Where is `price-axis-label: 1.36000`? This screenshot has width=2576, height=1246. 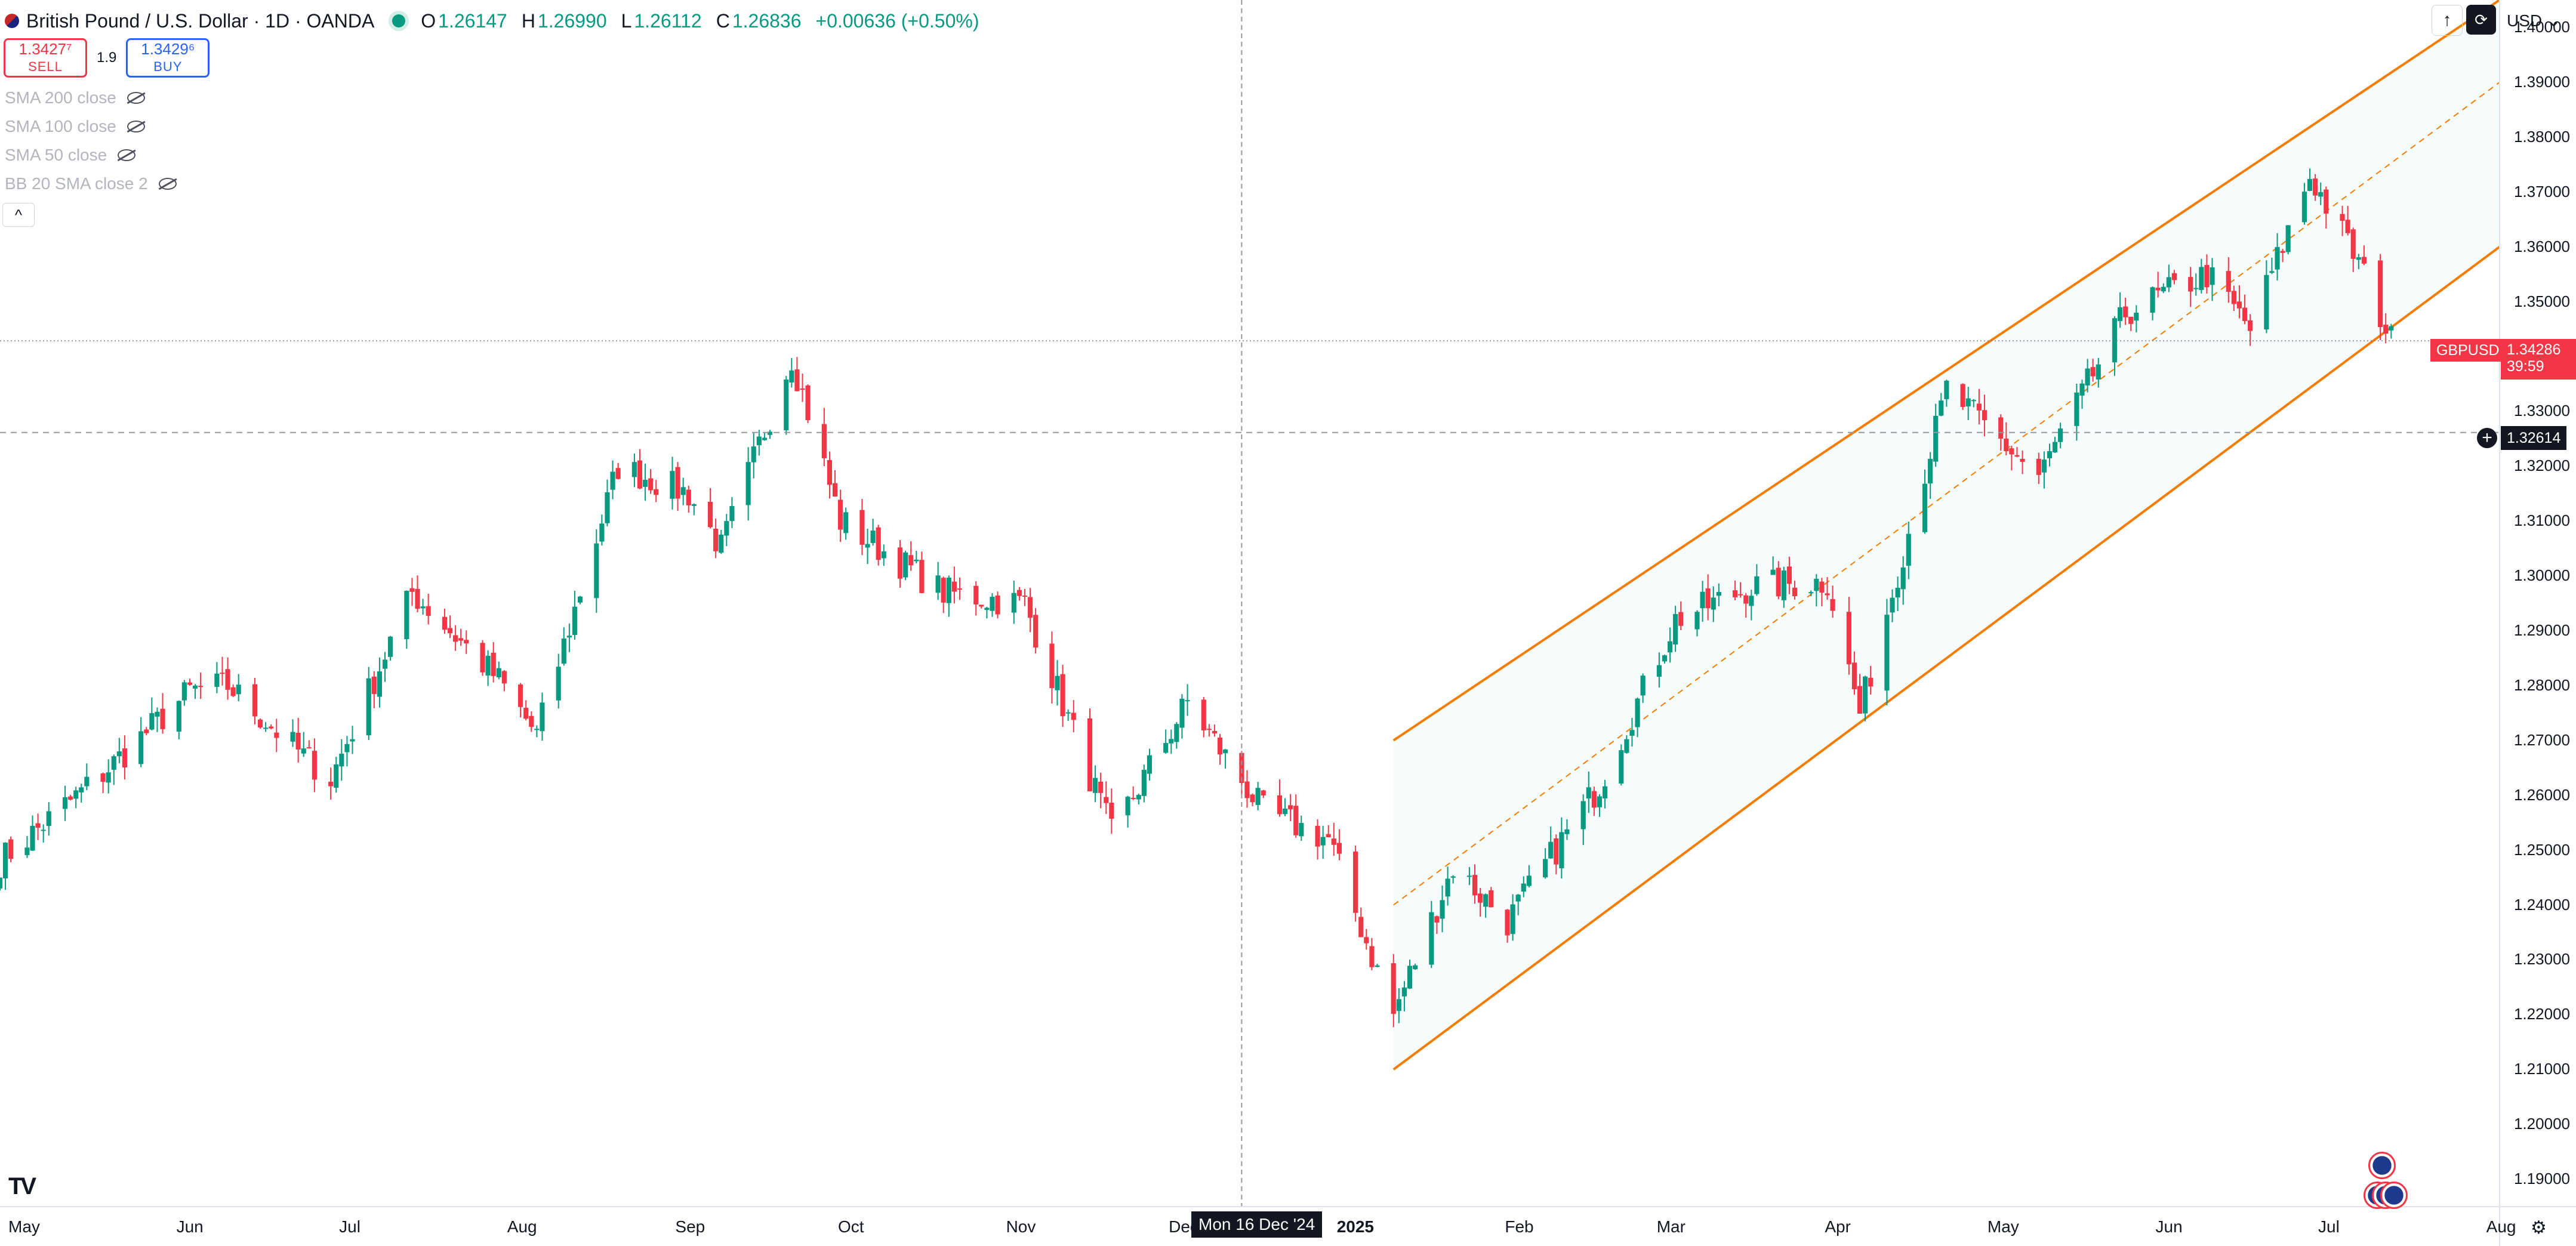 price-axis-label: 1.36000 is located at coordinates (2542, 246).